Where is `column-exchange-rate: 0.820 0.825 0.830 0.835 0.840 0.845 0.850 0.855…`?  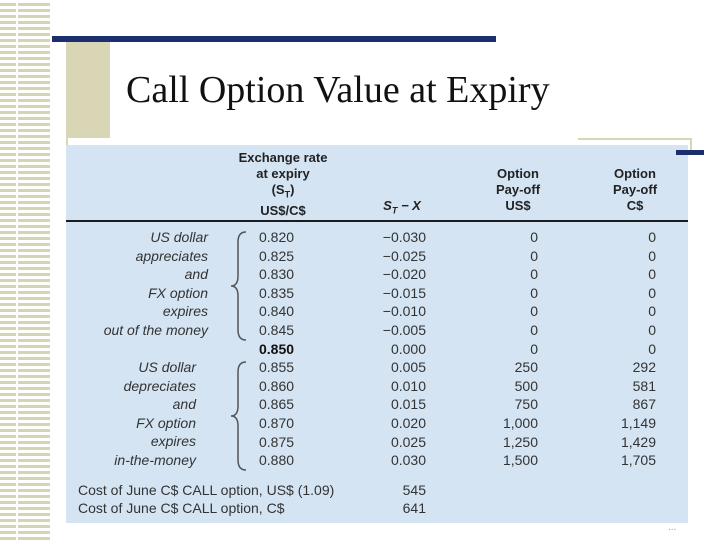
column-exchange-rate: 0.820 0.825 0.830 0.835 0.840 0.845 0.850 0.855… is located at coordinates (284, 349).